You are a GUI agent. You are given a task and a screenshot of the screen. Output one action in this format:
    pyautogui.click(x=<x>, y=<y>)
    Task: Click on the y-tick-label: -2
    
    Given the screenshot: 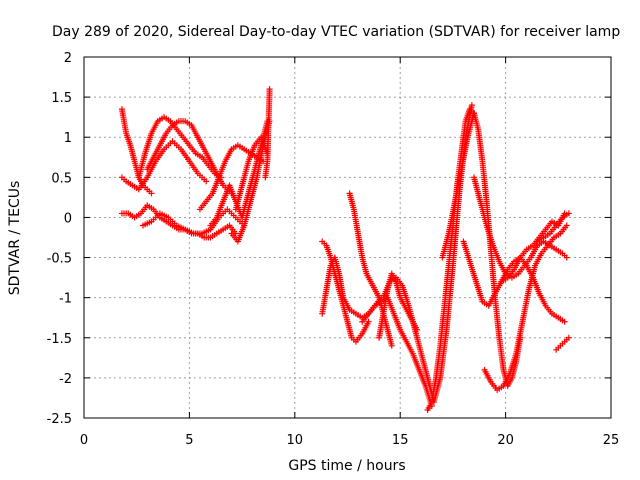 What is the action you would take?
    pyautogui.click(x=65, y=379)
    